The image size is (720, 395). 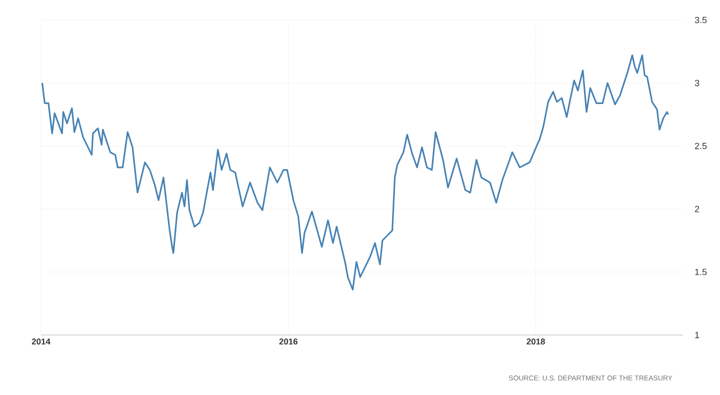 I want to click on x-tick-label: 2016, so click(x=288, y=341).